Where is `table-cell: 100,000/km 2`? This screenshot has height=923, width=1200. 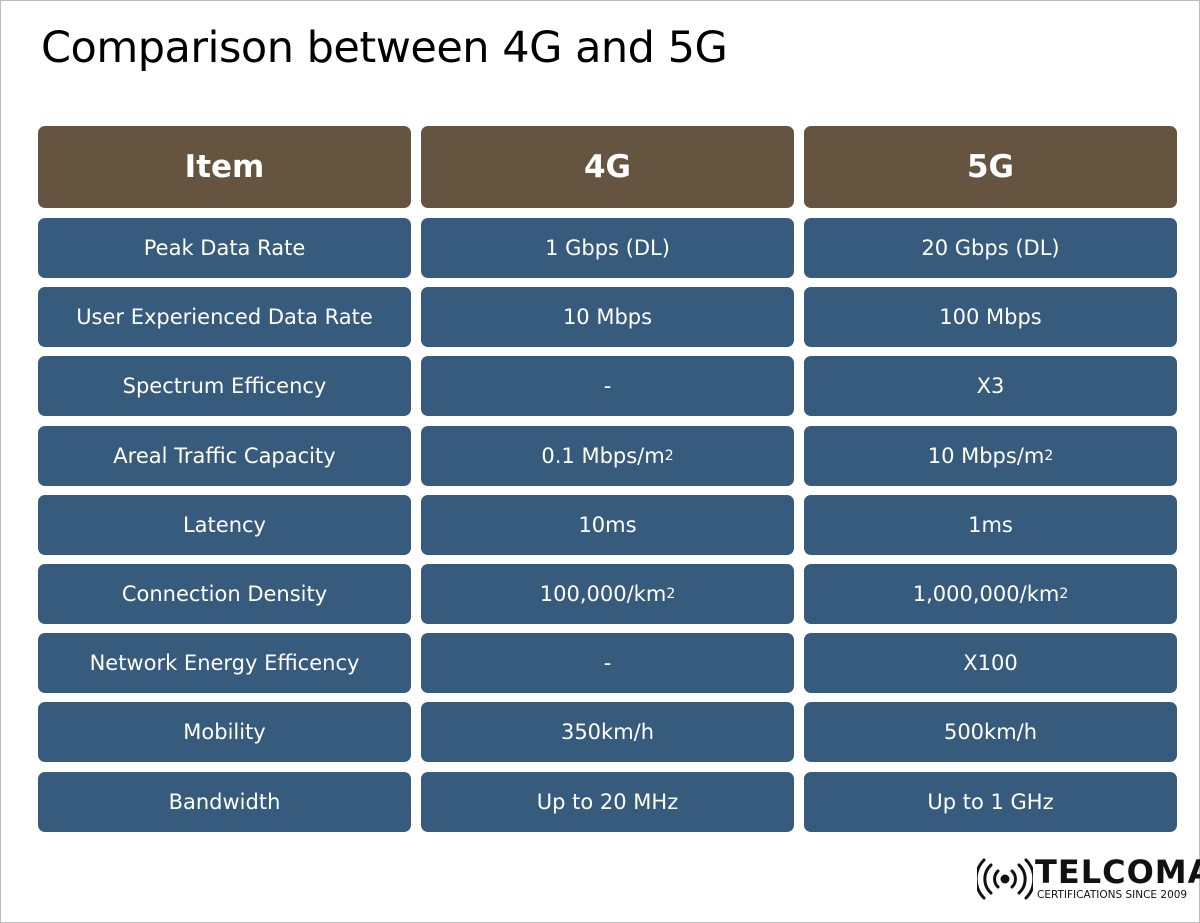 table-cell: 100,000/km 2 is located at coordinates (607, 594).